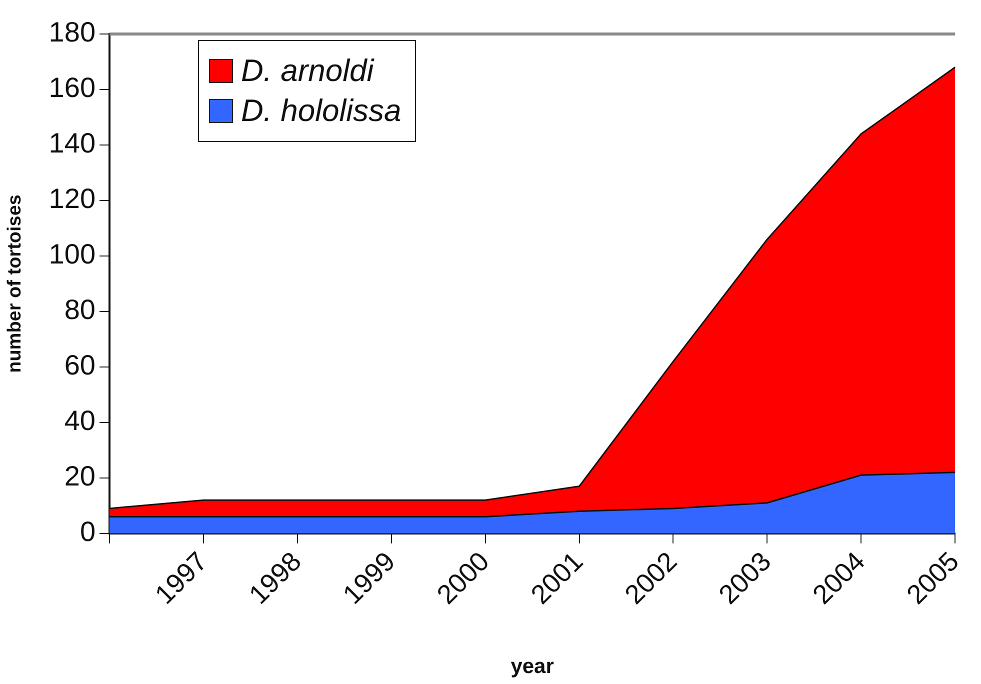 The height and width of the screenshot is (684, 981). What do you see at coordinates (72, 198) in the screenshot?
I see `y-tick-label: 120` at bounding box center [72, 198].